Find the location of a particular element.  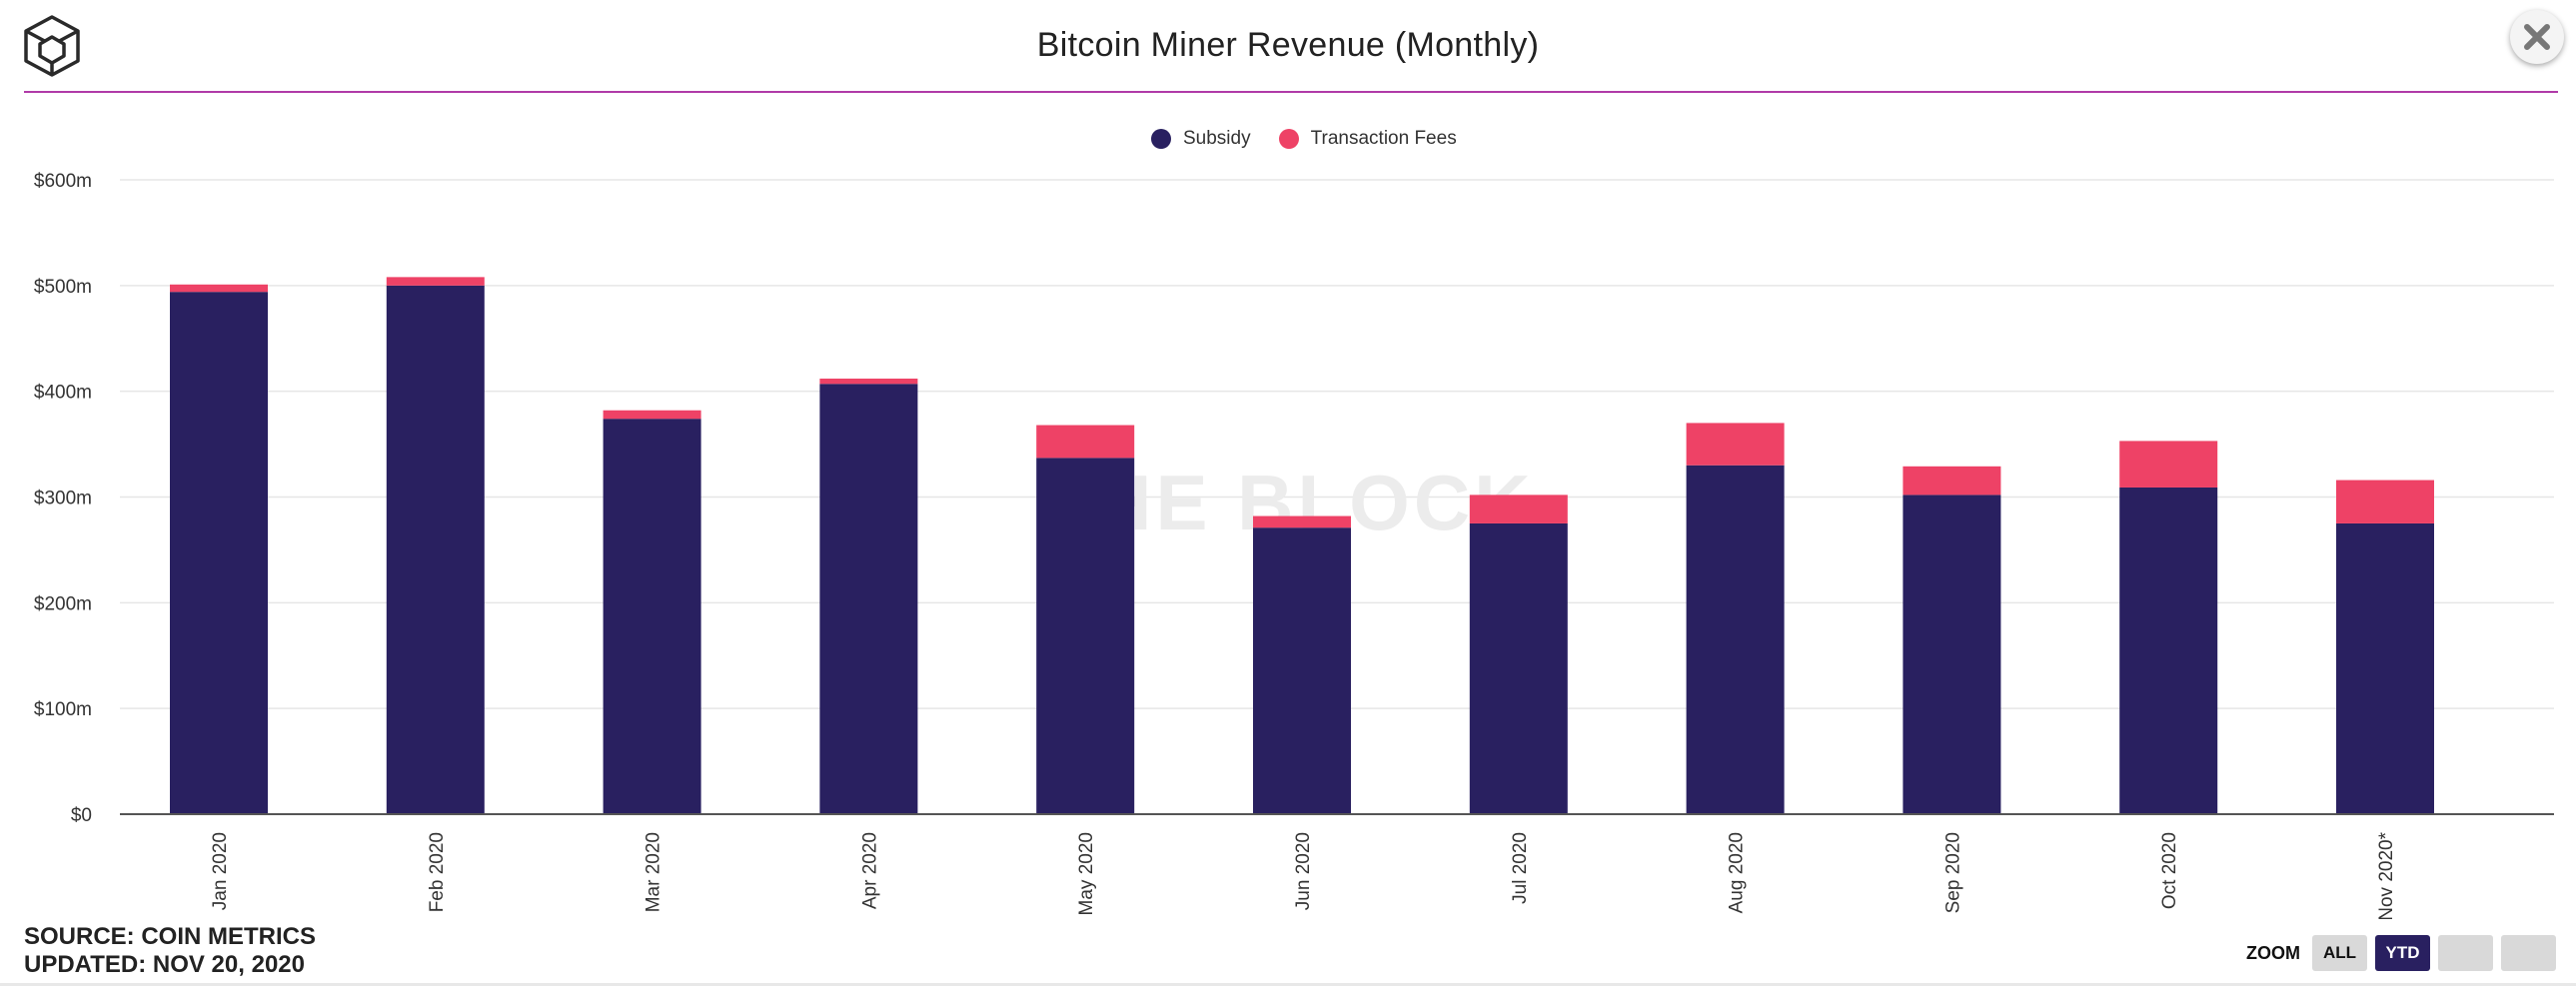

x-tick-label-2: Mar 2020 is located at coordinates (654, 872).